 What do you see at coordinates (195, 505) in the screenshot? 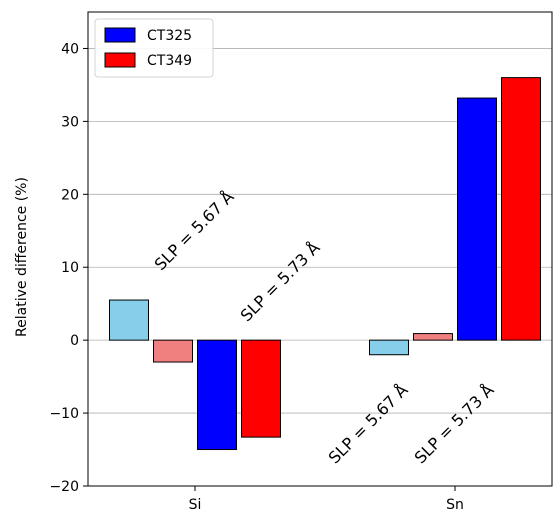
I see `x-tick-label: Si` at bounding box center [195, 505].